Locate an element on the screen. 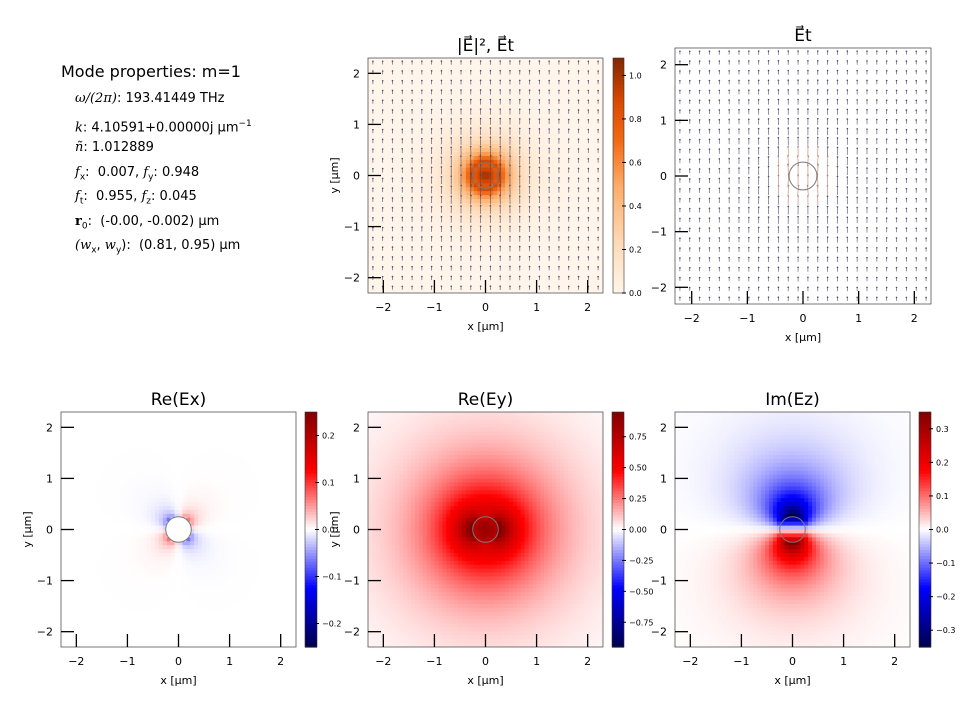  colorbar-tick-label: 0.8 is located at coordinates (635, 119).